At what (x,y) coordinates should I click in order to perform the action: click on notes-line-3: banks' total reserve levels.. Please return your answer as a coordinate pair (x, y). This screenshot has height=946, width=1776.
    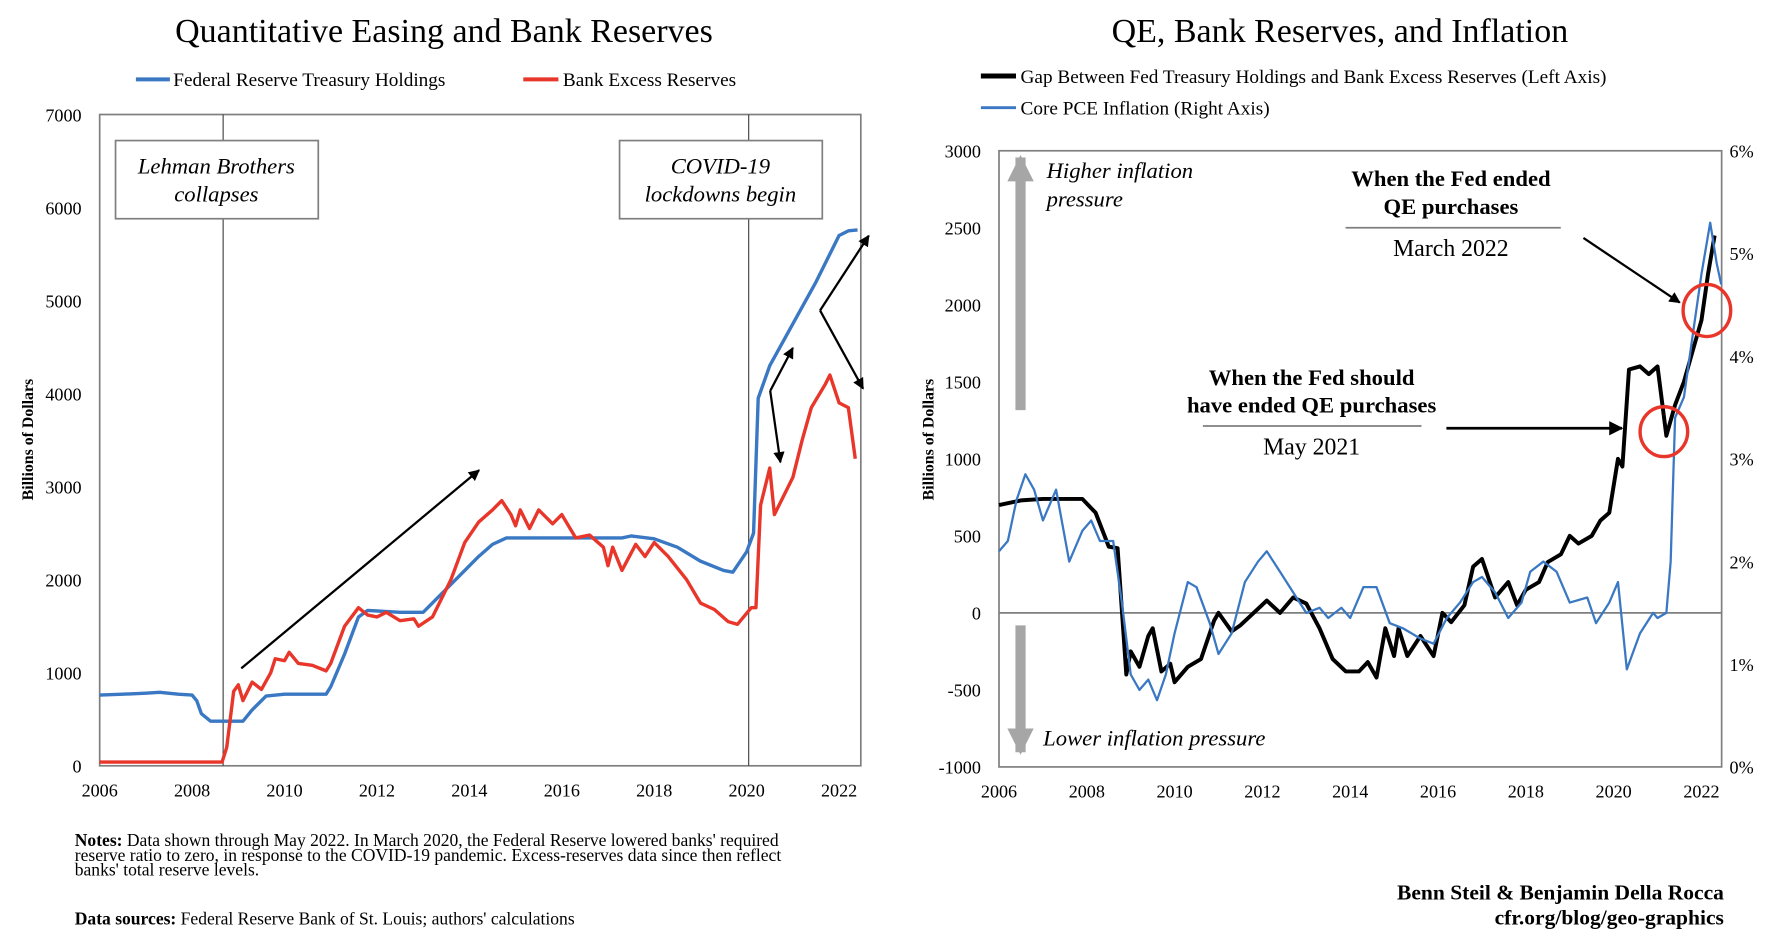
    Looking at the image, I should click on (167, 870).